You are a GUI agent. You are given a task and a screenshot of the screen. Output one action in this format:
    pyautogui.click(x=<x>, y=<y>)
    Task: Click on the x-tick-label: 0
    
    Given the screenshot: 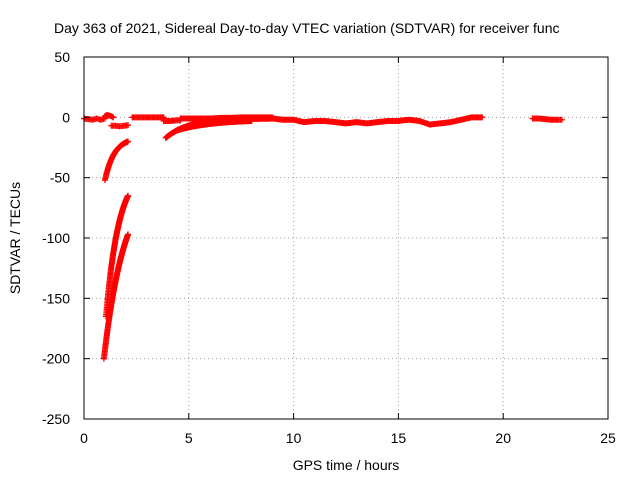 What is the action you would take?
    pyautogui.click(x=84, y=438)
    